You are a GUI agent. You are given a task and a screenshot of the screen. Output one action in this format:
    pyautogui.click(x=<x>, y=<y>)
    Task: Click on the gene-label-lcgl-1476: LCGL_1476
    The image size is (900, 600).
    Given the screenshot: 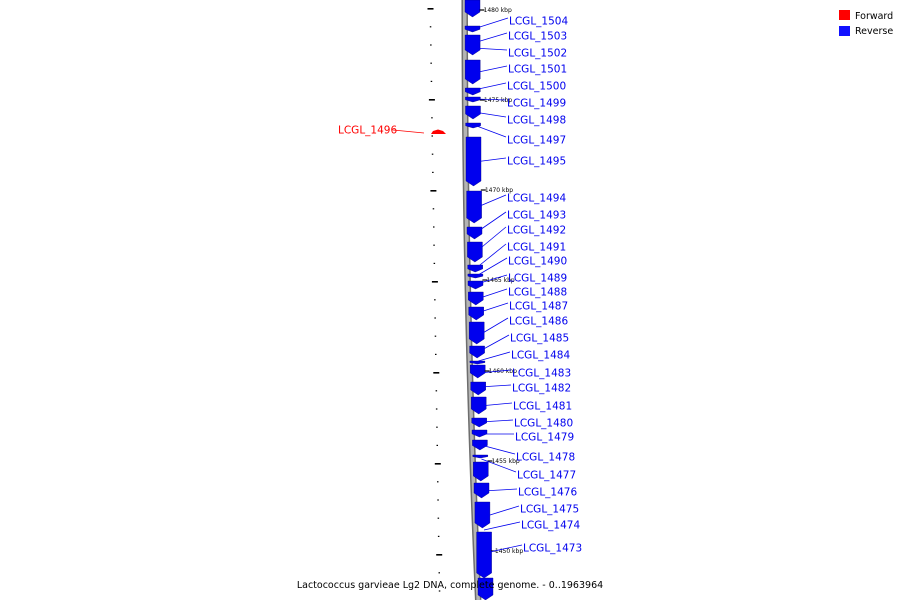 What is the action you would take?
    pyautogui.click(x=547, y=493)
    